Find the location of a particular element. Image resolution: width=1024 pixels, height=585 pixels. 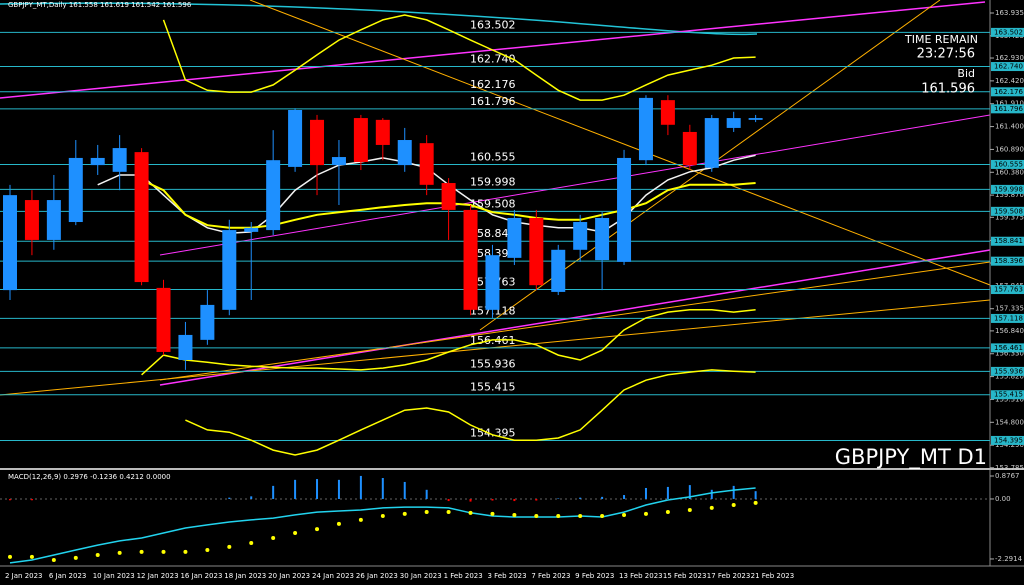

level-axis-label: 163.502 is located at coordinates (1008, 32).